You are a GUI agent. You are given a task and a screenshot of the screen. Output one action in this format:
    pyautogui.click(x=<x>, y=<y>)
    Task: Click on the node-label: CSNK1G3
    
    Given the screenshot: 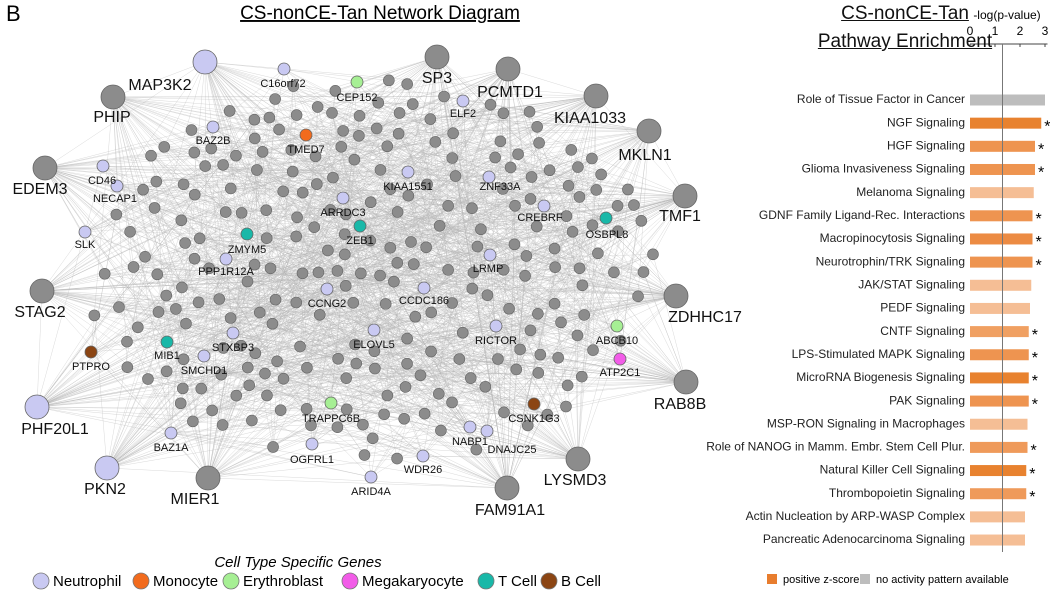 What is the action you would take?
    pyautogui.click(x=533, y=419)
    